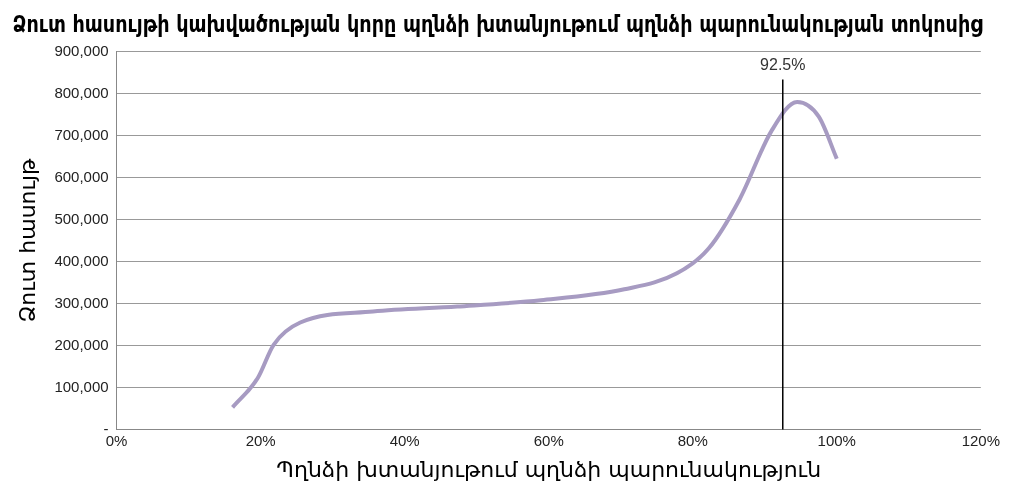 The width and height of the screenshot is (1011, 497). What do you see at coordinates (81, 386) in the screenshot?
I see `y-tick-label: 100,000` at bounding box center [81, 386].